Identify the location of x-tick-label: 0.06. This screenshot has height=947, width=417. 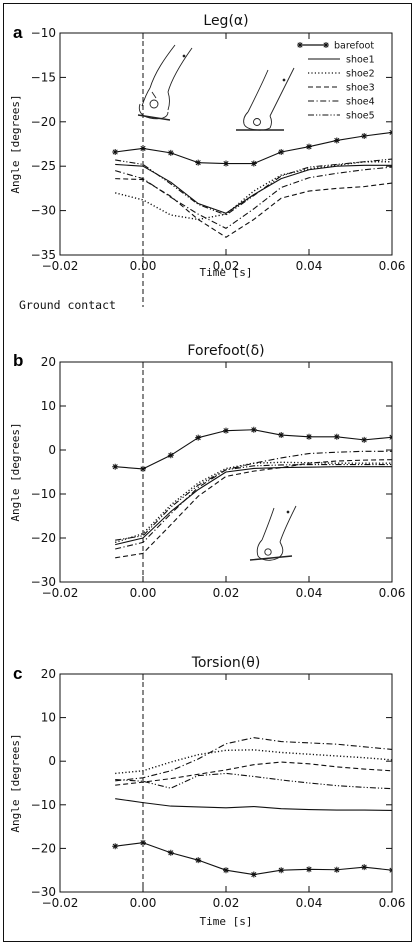
(392, 903).